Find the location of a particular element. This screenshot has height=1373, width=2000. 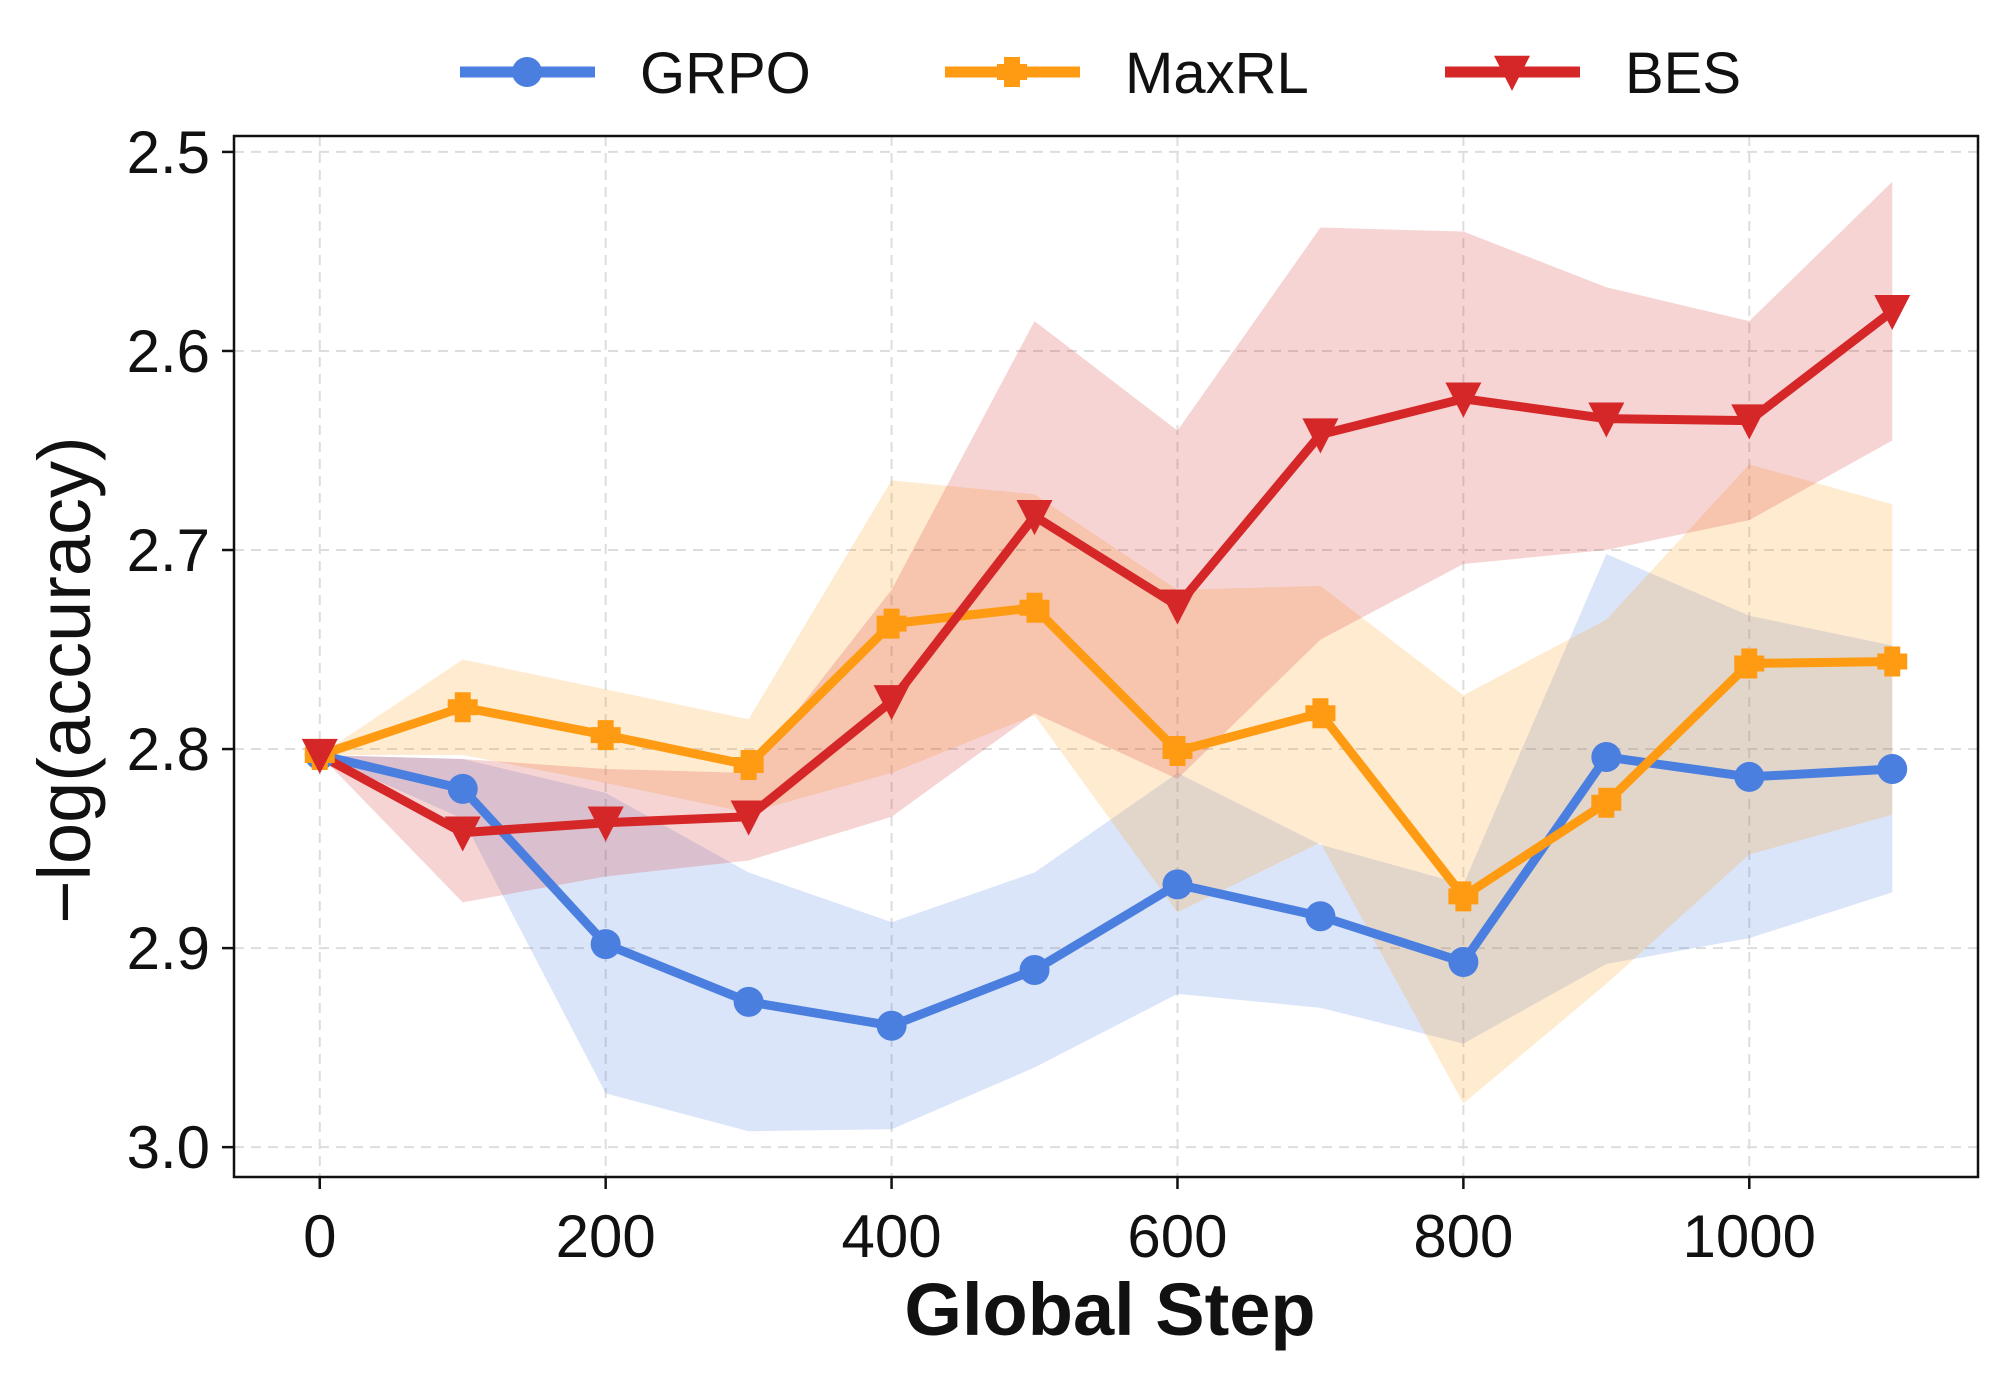

y-tick-label: 2.5 is located at coordinates (168, 152).